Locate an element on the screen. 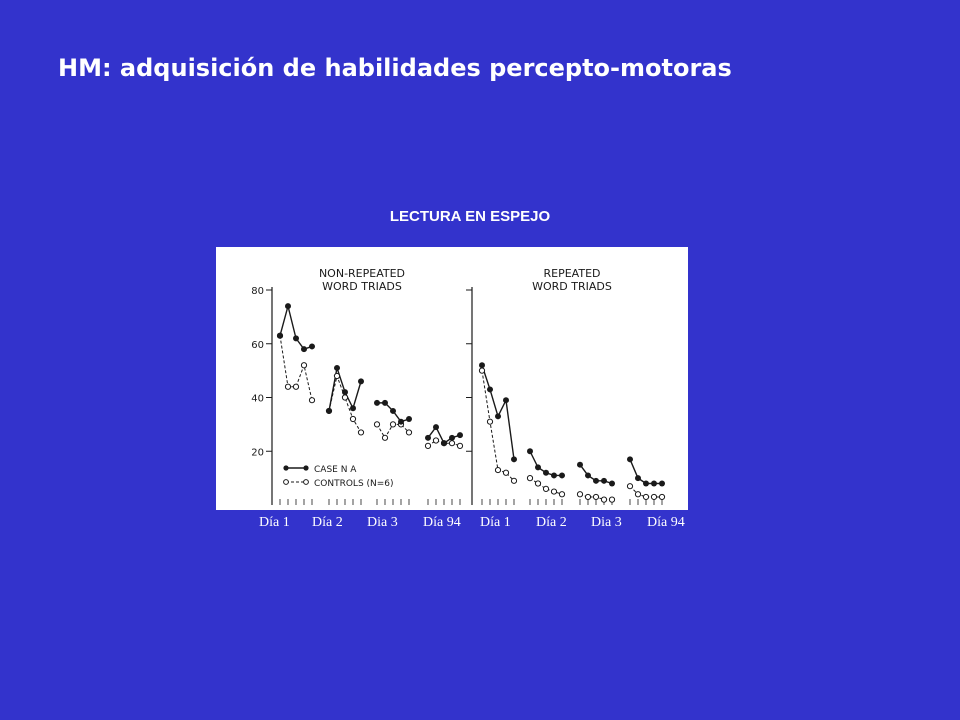 Image resolution: width=960 pixels, height=720 pixels. y-tick-label: 80 is located at coordinates (257, 291).